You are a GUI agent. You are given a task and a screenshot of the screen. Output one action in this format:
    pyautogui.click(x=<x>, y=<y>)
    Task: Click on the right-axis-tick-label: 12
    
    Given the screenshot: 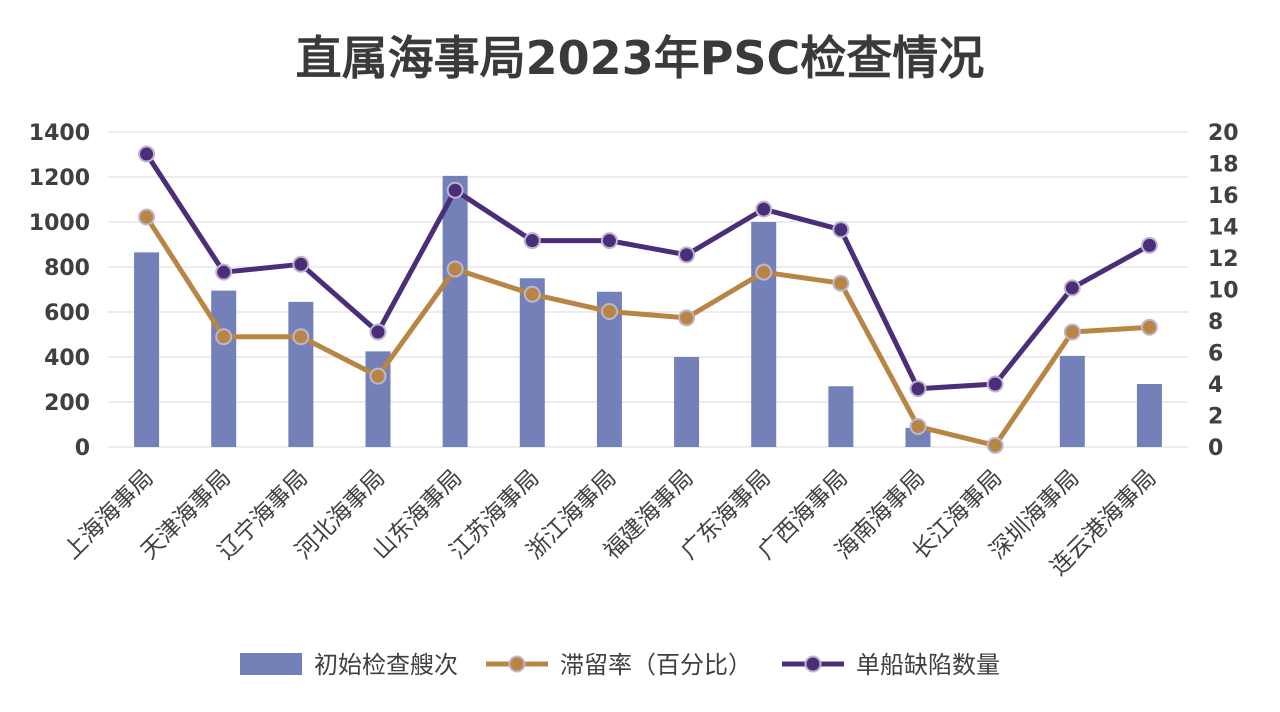 What is the action you would take?
    pyautogui.click(x=1223, y=259)
    